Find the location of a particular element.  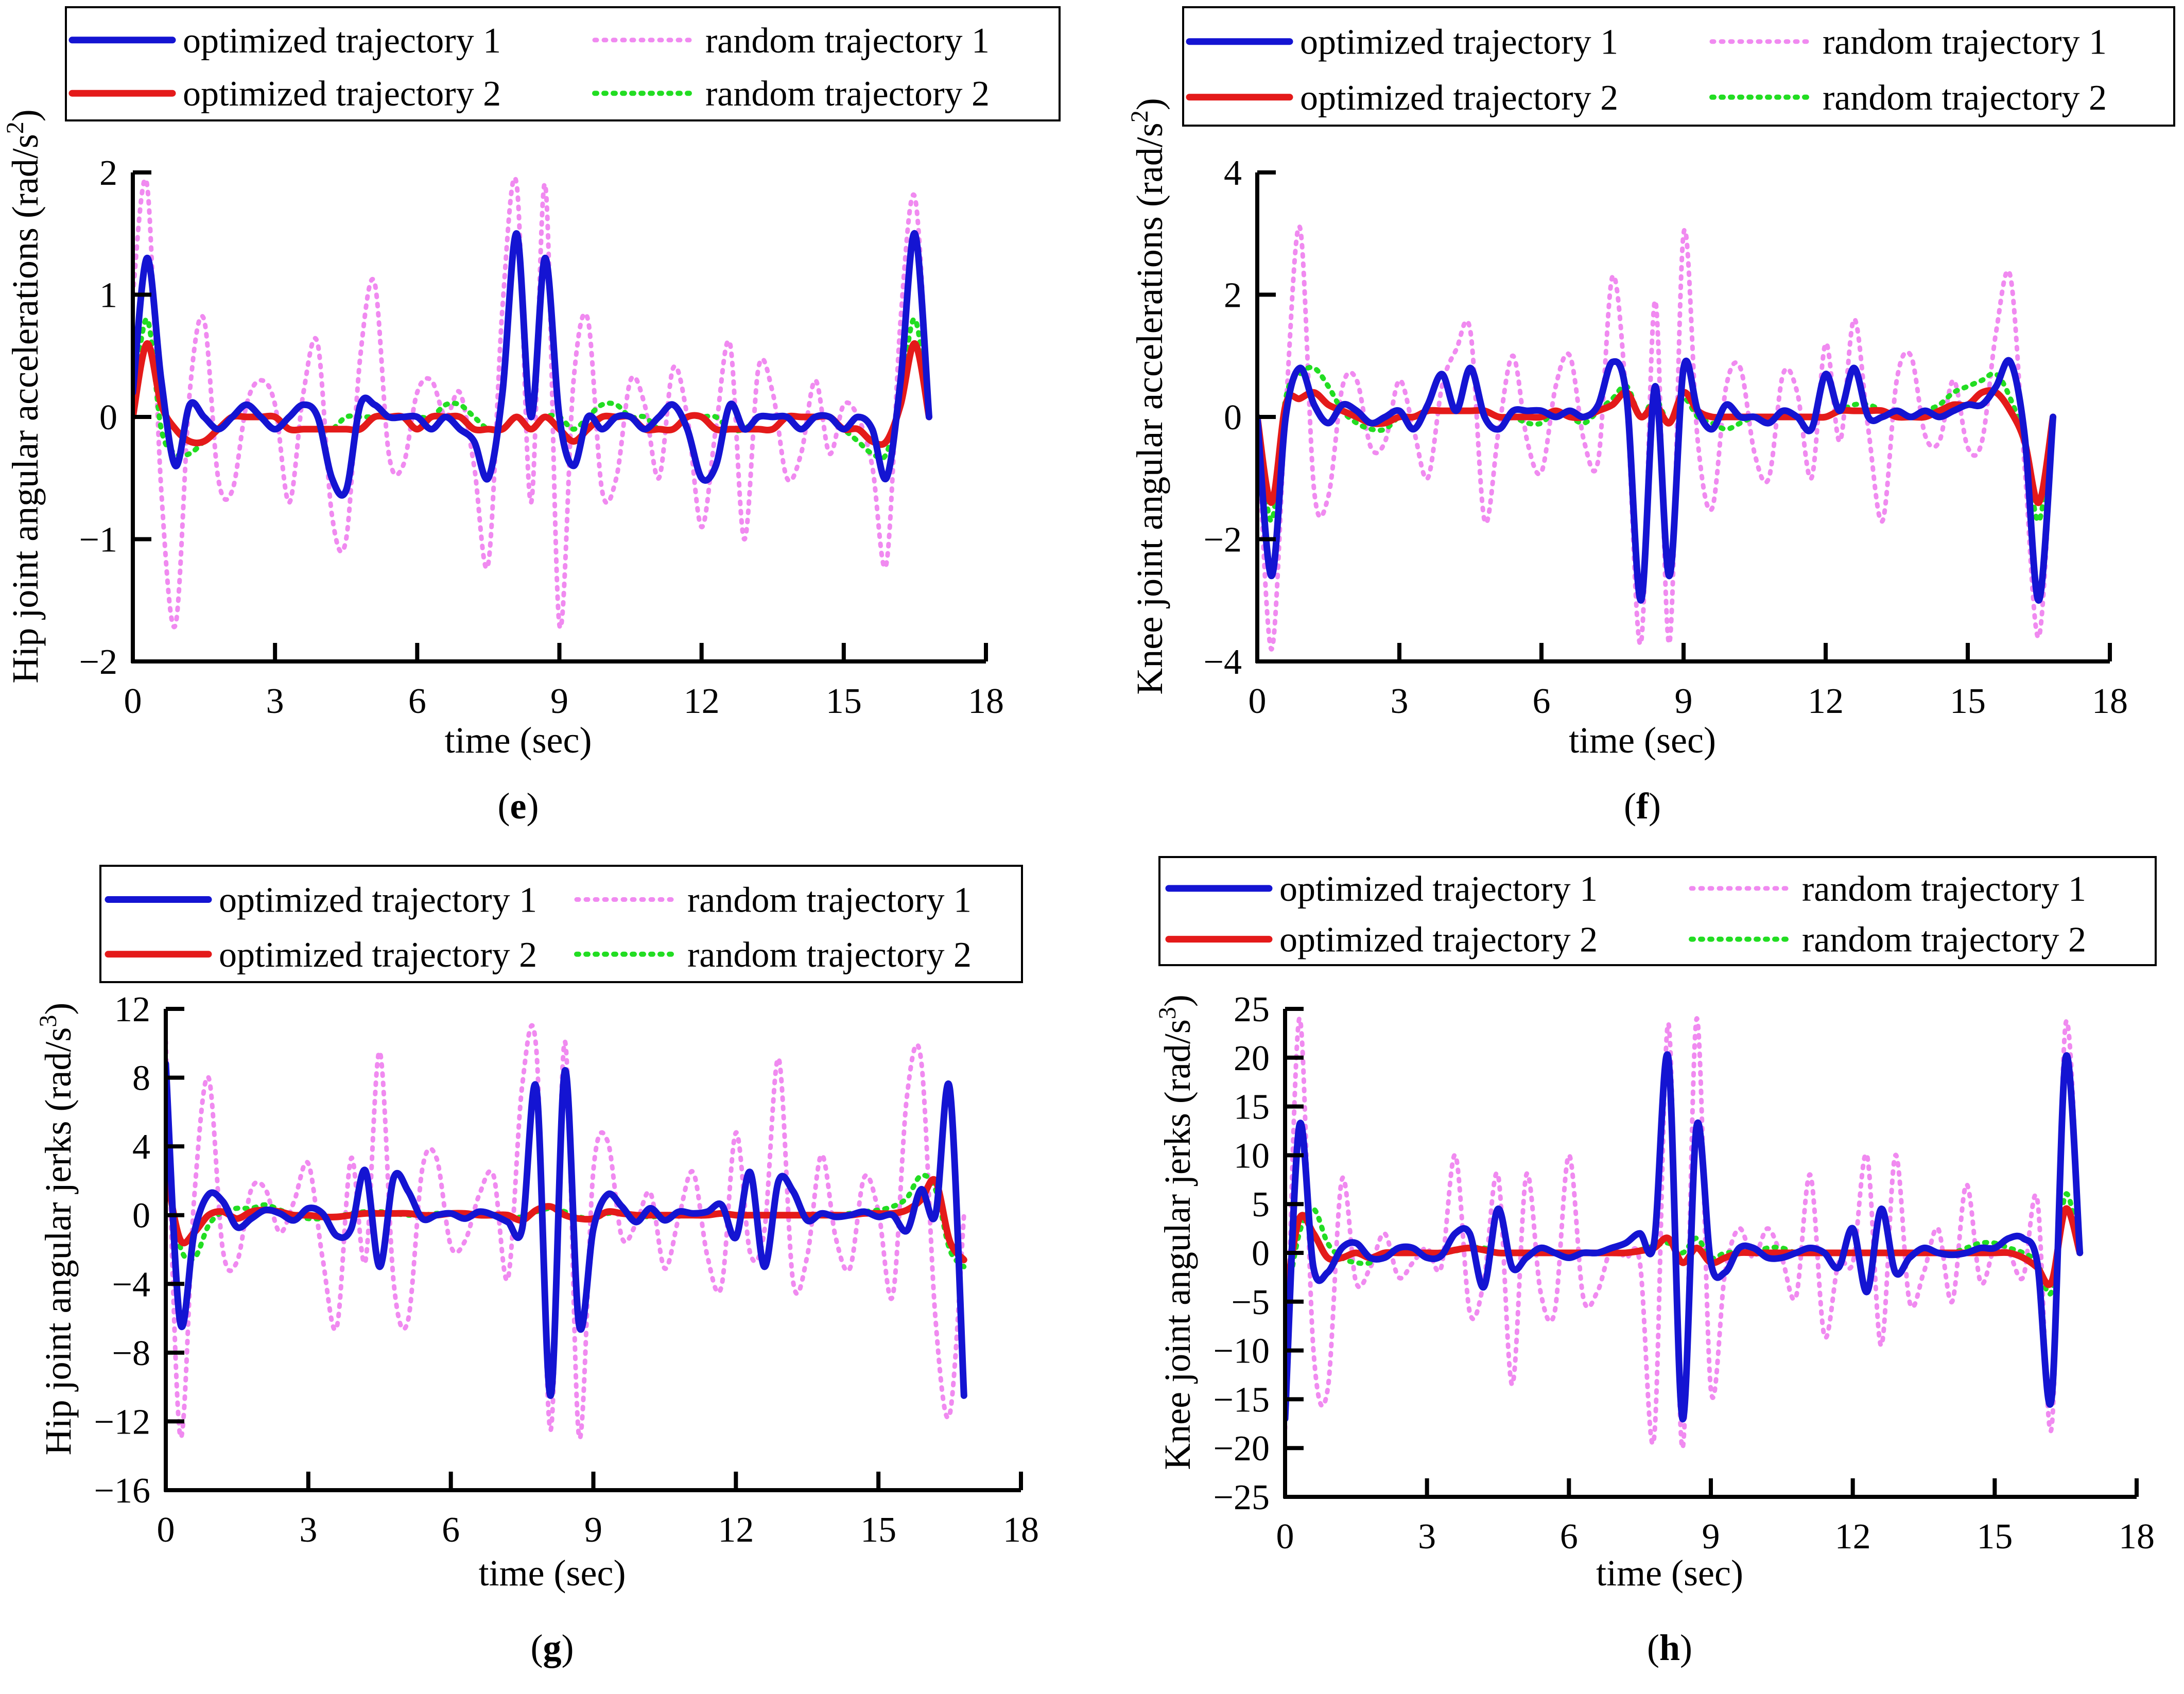

y-tick-label: 8 is located at coordinates (141, 1078).